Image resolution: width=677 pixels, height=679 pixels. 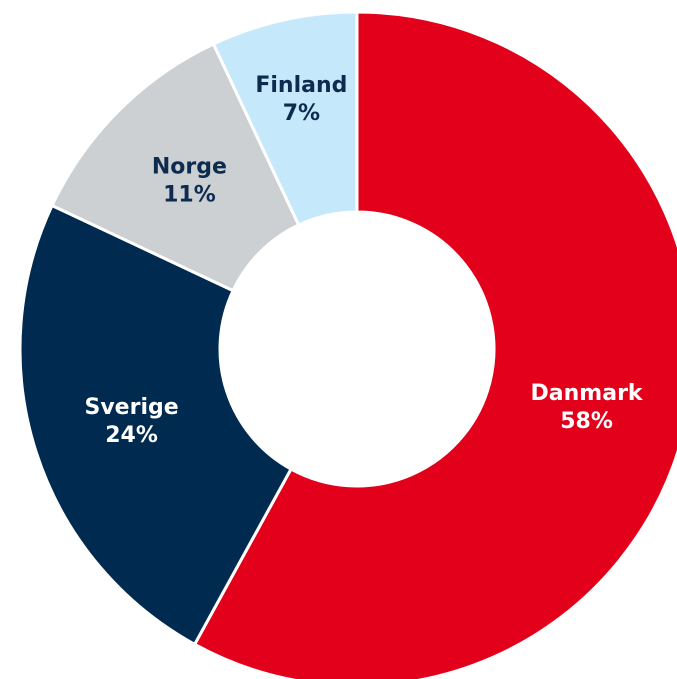 I want to click on slice-value: 7%, so click(x=301, y=113).